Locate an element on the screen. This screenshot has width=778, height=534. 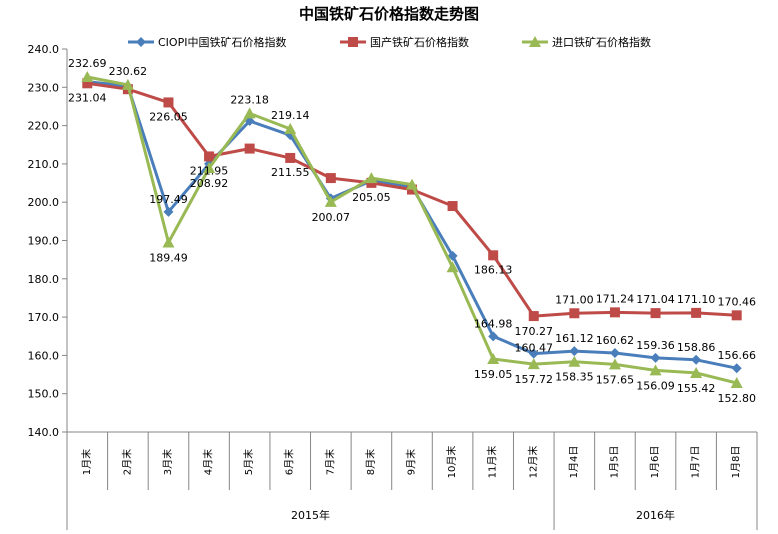
data-label: 226.05 is located at coordinates (168, 116).